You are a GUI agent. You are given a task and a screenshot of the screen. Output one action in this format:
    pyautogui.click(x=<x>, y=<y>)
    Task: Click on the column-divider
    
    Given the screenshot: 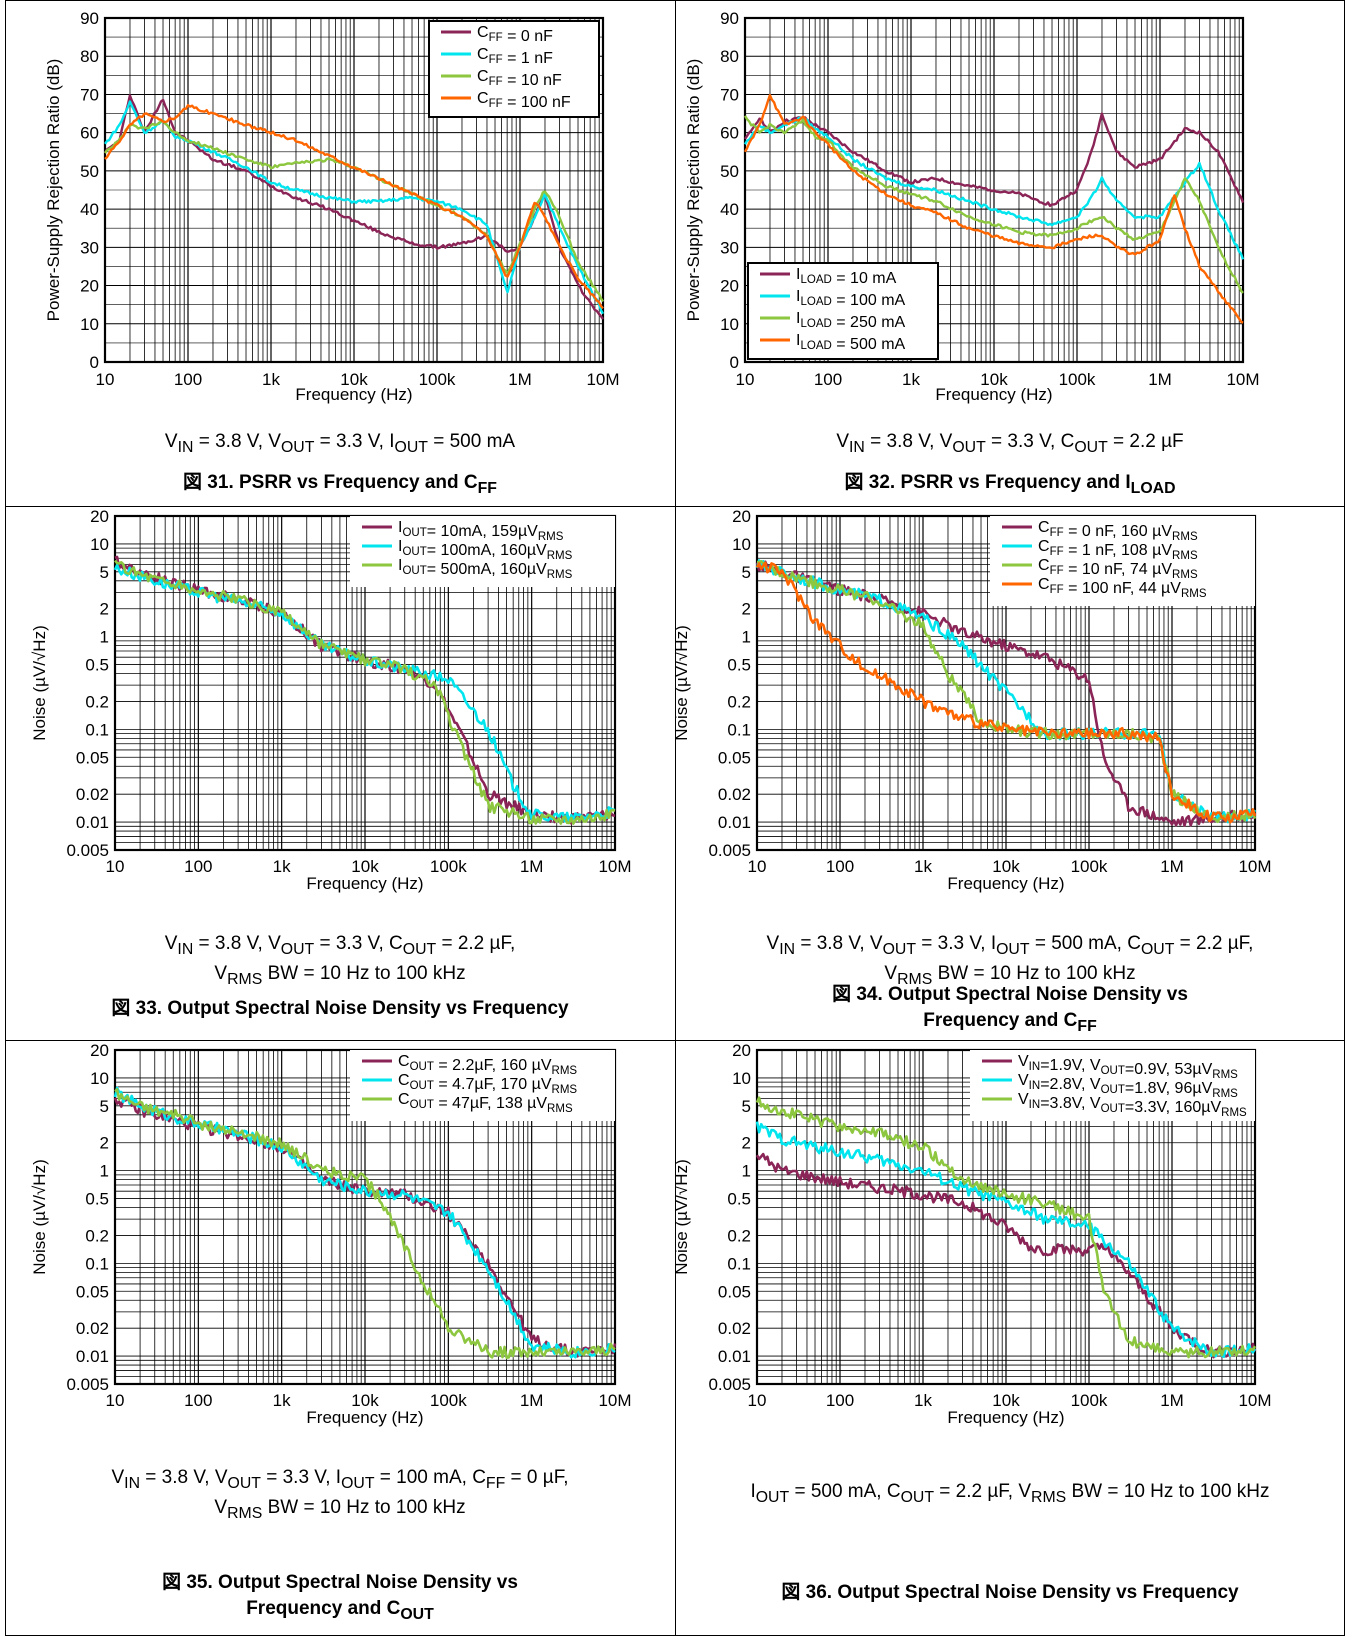 What is the action you would take?
    pyautogui.click(x=675, y=818)
    